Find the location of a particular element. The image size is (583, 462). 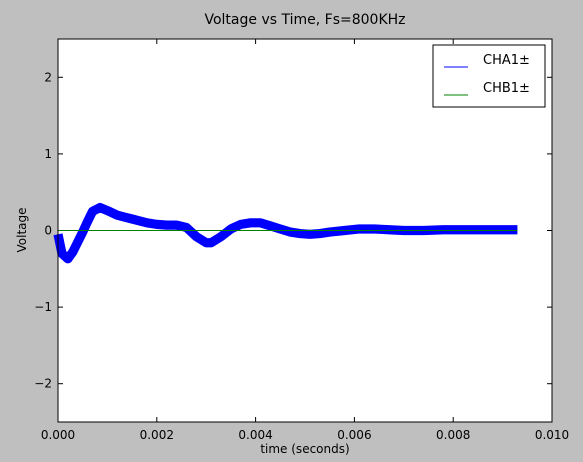

legend-label-chb1: CHB1± is located at coordinates (506, 88).